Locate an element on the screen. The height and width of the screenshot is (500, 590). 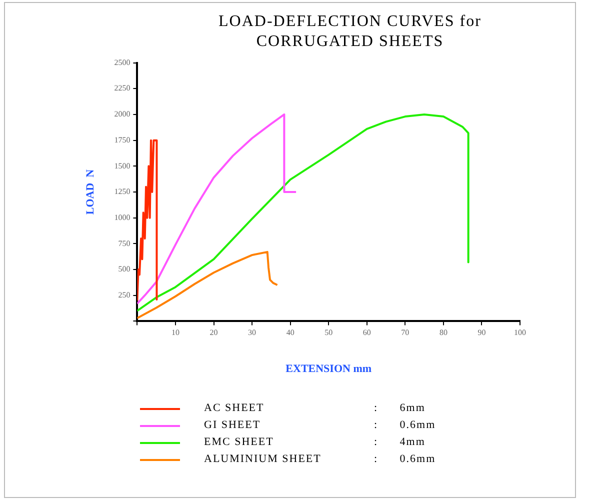
x-tick-label: 90 is located at coordinates (482, 333).